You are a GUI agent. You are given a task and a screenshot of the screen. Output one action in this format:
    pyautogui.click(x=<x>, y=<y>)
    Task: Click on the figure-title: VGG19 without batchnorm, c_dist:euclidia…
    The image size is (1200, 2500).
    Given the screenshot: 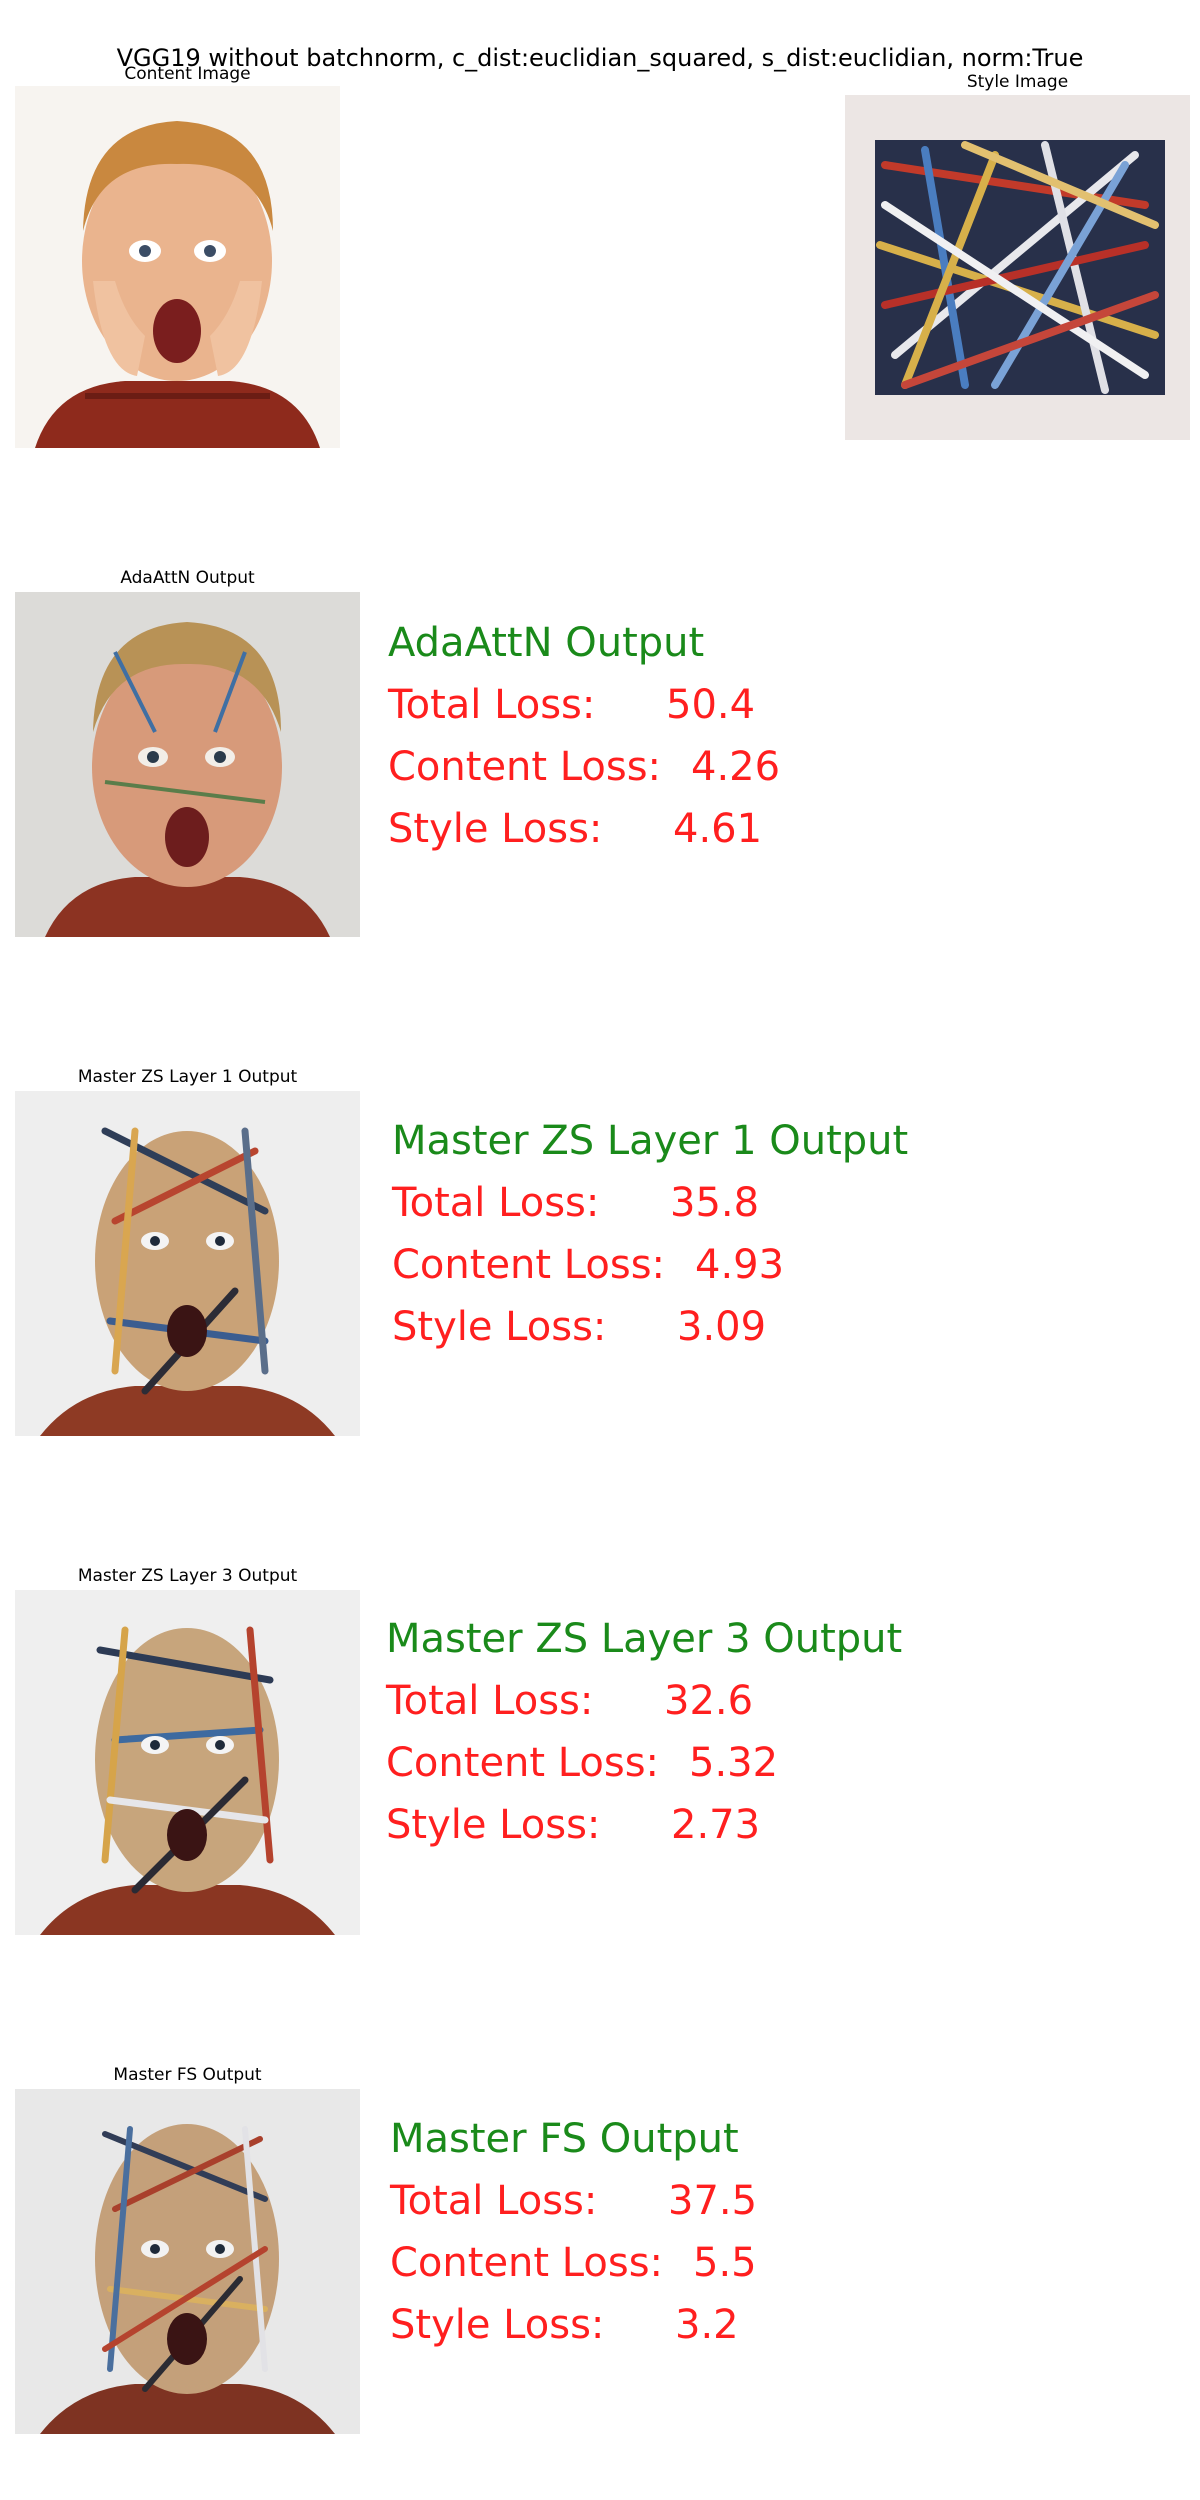 What is the action you would take?
    pyautogui.click(x=600, y=58)
    